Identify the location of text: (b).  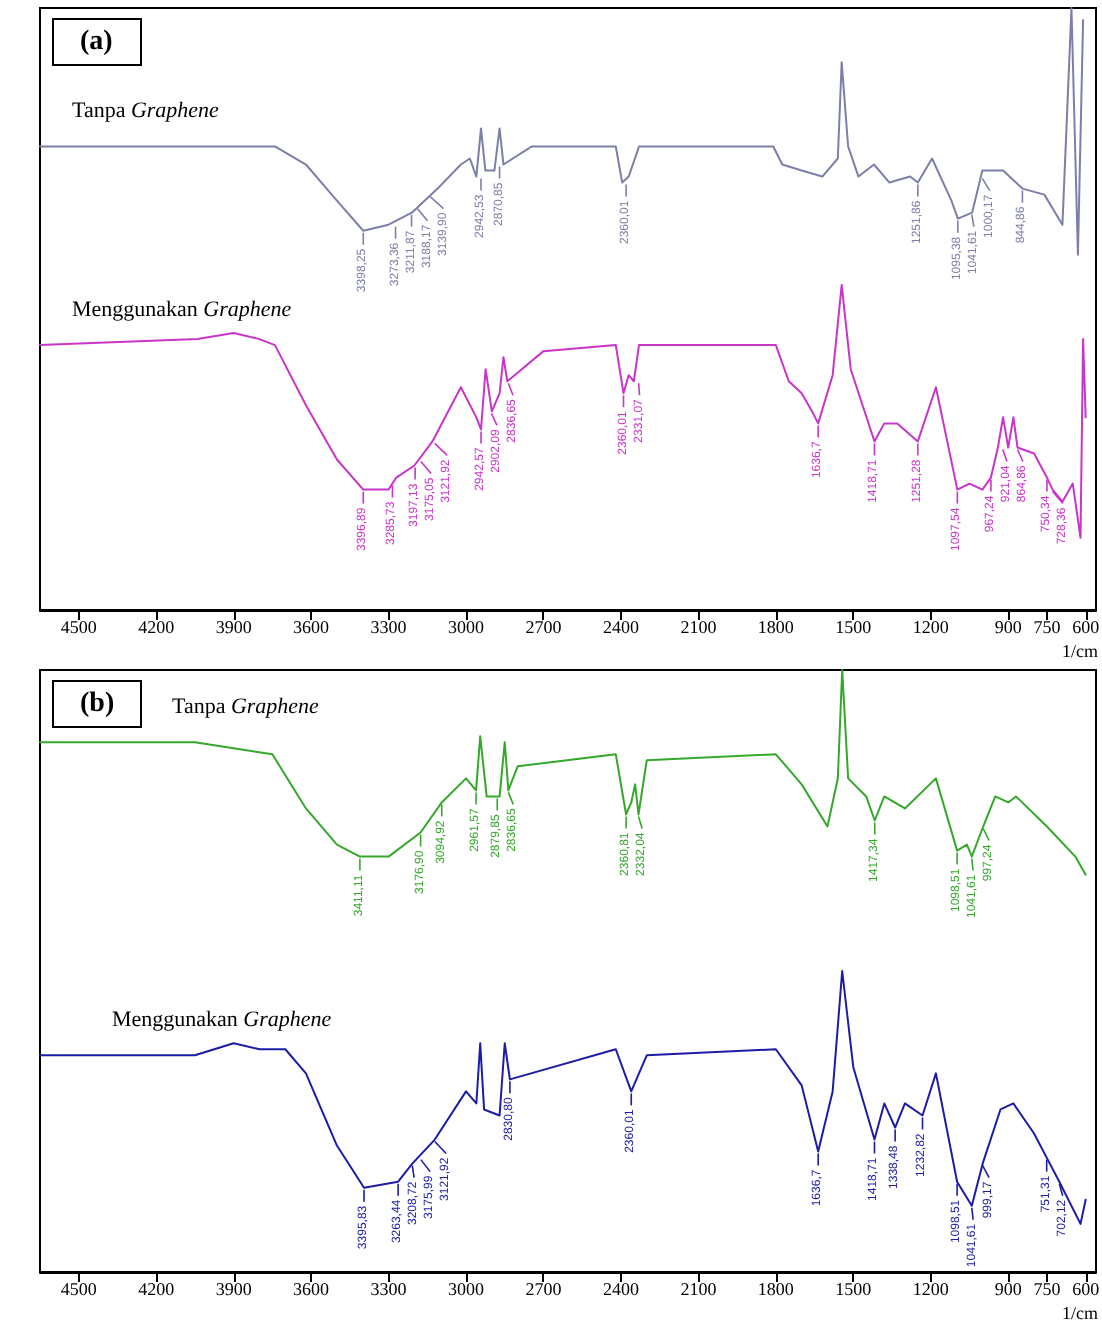
(97, 704).